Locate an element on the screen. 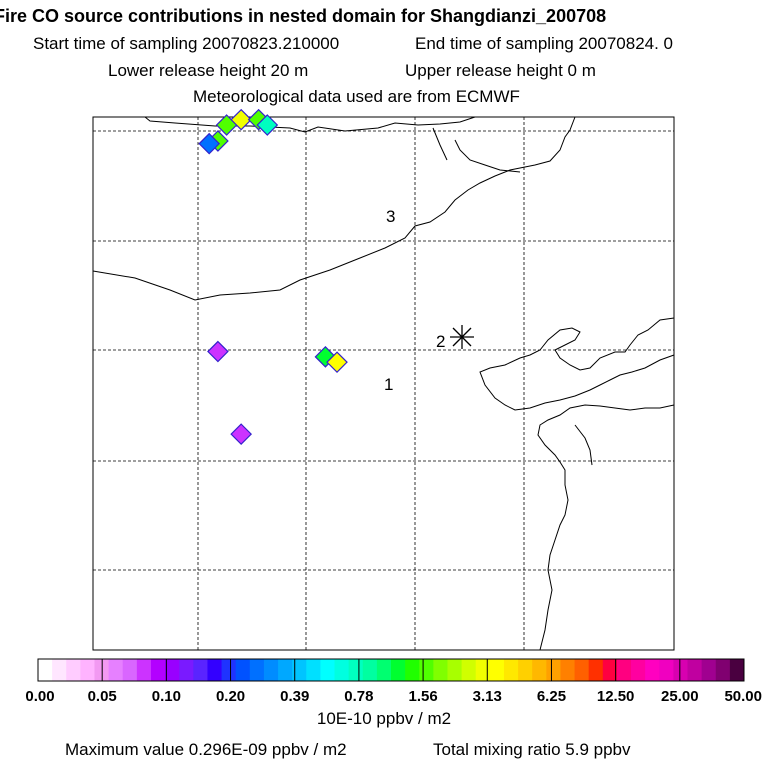  colorbar-units: 10E-10 ppbv / m2 is located at coordinates (384, 718).